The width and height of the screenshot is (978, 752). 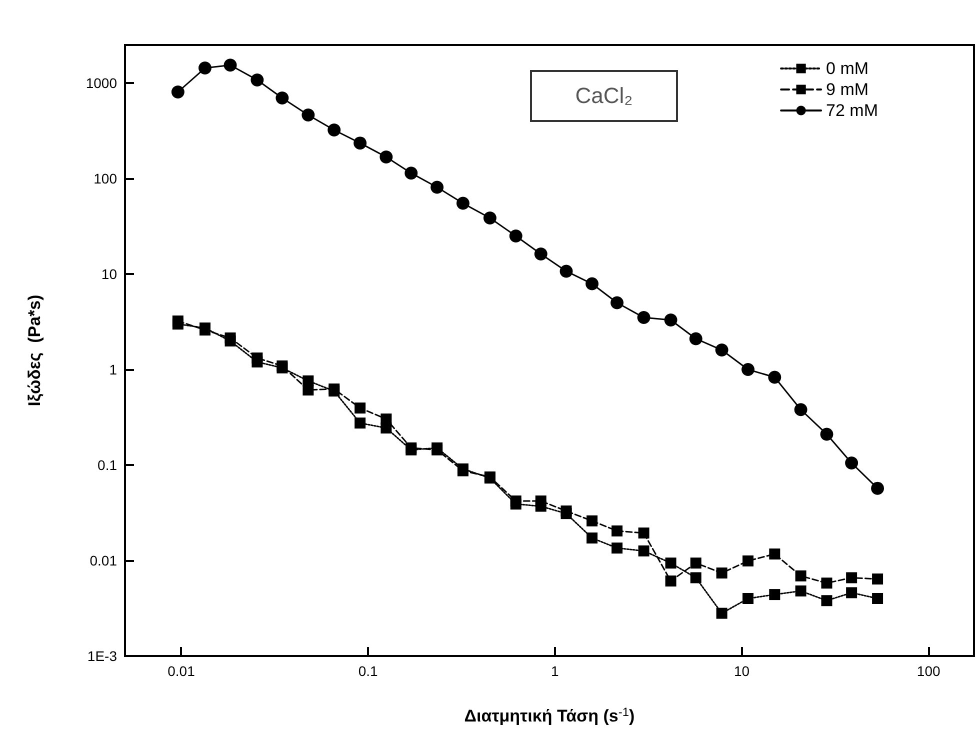 I want to click on legend-label: 72 mM, so click(x=852, y=110).